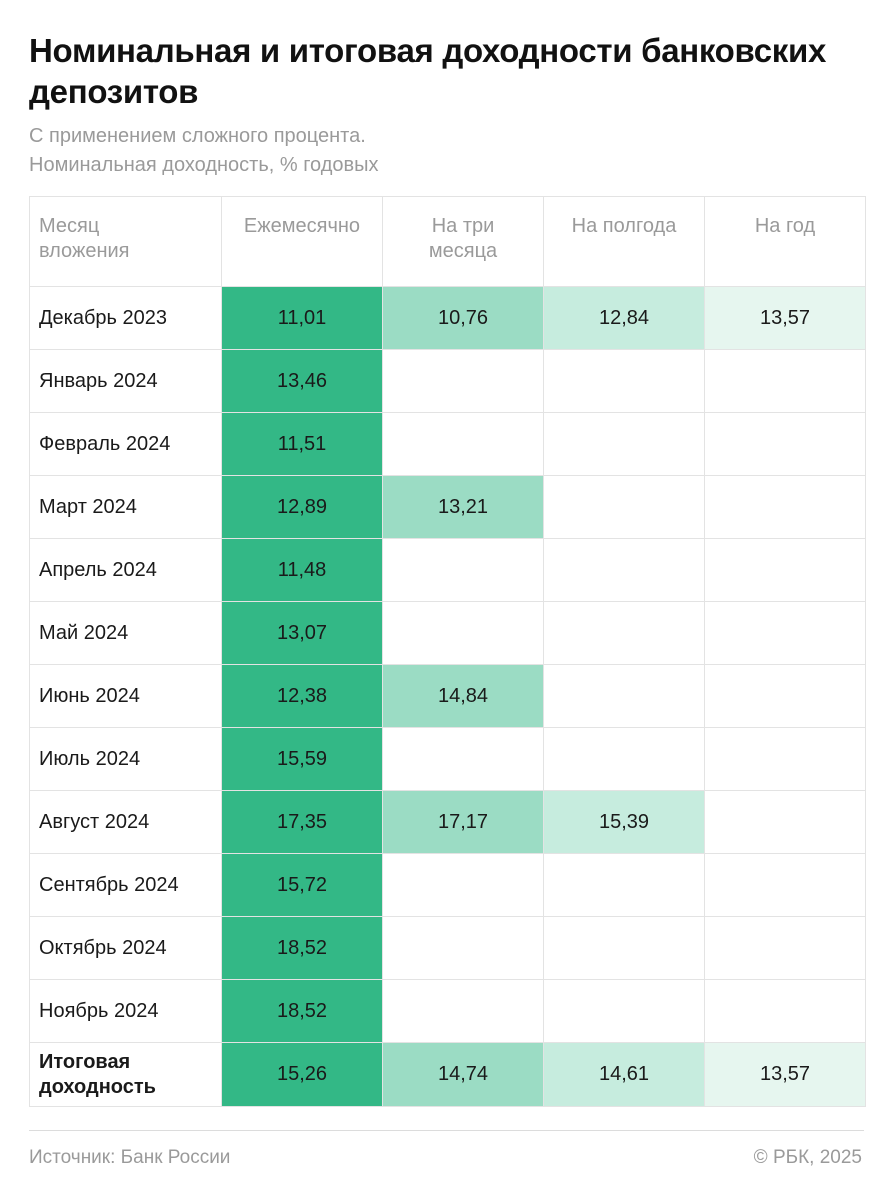 The width and height of the screenshot is (893, 1200). What do you see at coordinates (302, 241) in the screenshot?
I see `column-header-monthly: Ежемесячно` at bounding box center [302, 241].